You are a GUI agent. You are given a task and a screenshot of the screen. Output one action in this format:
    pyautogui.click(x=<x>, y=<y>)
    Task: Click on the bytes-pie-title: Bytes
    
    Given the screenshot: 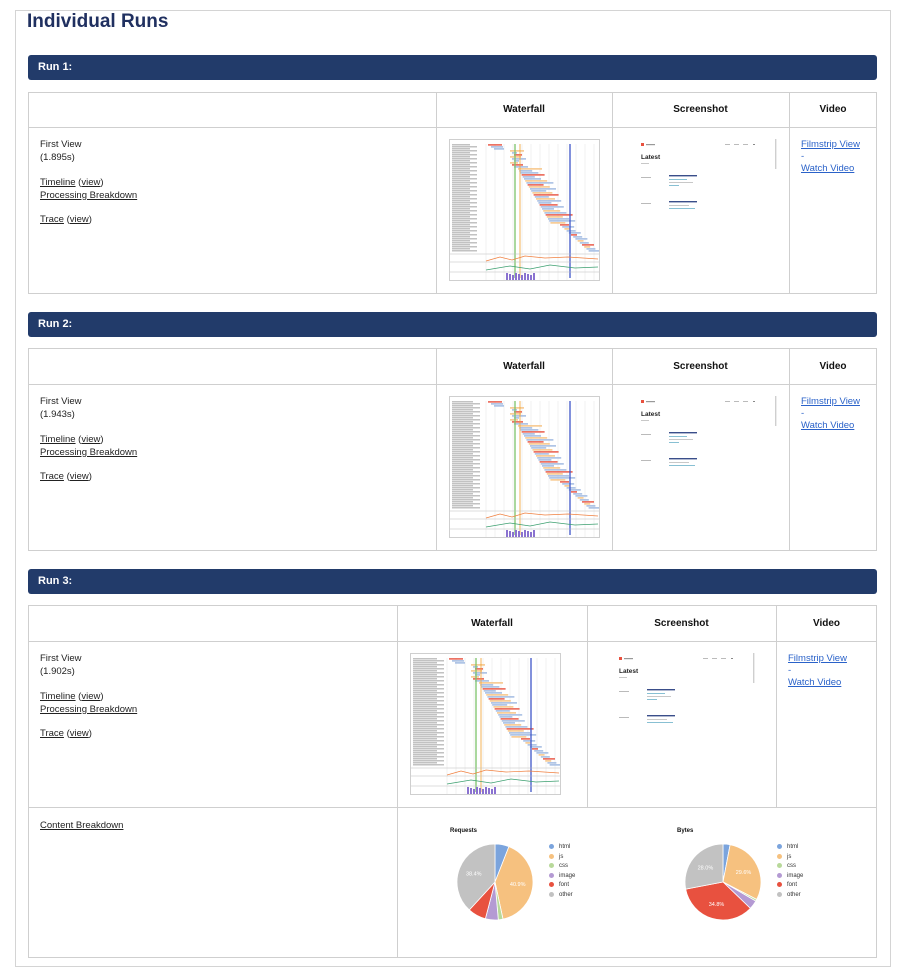 What is the action you would take?
    pyautogui.click(x=685, y=831)
    